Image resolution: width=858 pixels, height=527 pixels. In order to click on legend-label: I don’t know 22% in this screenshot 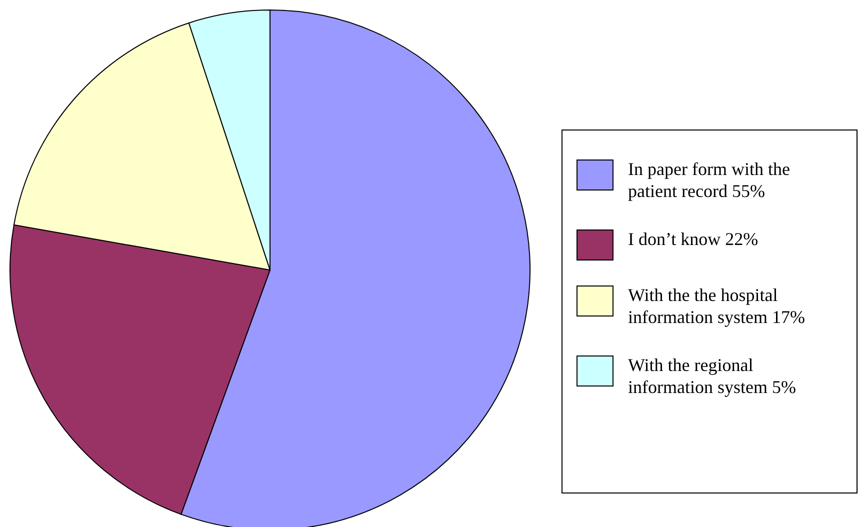, I will do `click(693, 239)`.